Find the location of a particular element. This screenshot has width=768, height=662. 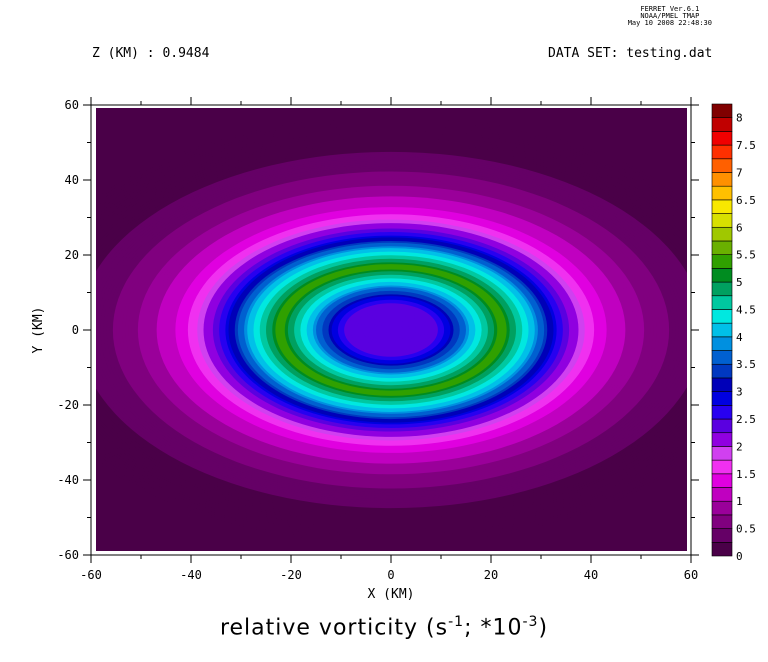

x-tick-label: -60 is located at coordinates (91, 575).